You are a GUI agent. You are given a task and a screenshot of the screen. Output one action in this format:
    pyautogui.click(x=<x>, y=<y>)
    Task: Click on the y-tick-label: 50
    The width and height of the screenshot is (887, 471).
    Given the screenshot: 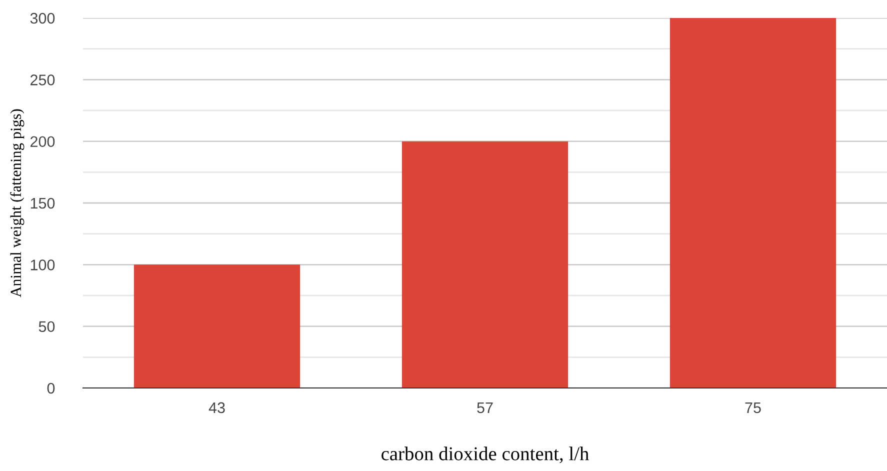 What is the action you would take?
    pyautogui.click(x=46, y=326)
    